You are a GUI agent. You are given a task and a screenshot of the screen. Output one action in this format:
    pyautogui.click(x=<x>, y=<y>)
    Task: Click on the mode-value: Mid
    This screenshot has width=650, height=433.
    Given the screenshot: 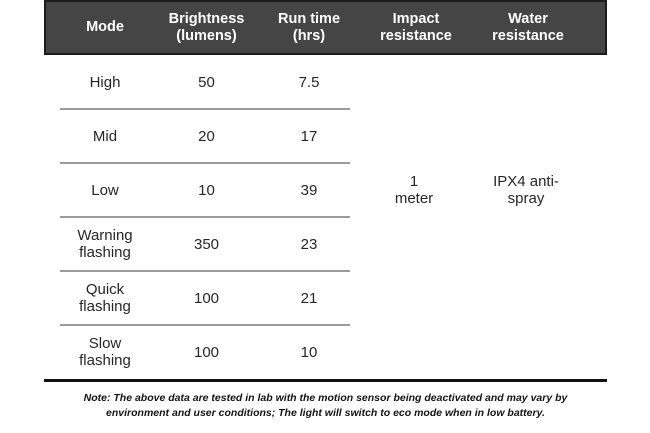 What is the action you would take?
    pyautogui.click(x=105, y=136)
    